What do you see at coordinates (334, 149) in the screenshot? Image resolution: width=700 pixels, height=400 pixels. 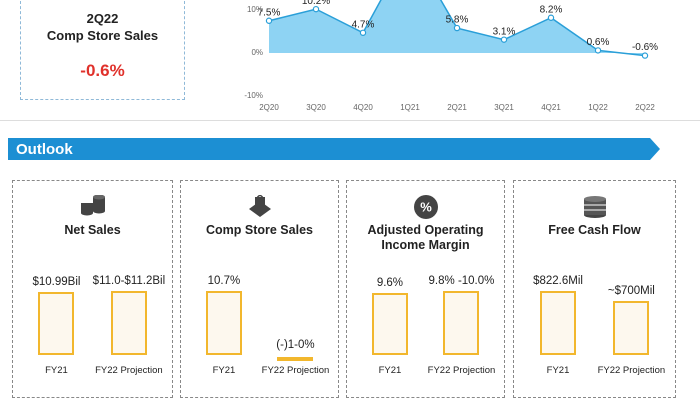 I see `outlook-banner` at bounding box center [334, 149].